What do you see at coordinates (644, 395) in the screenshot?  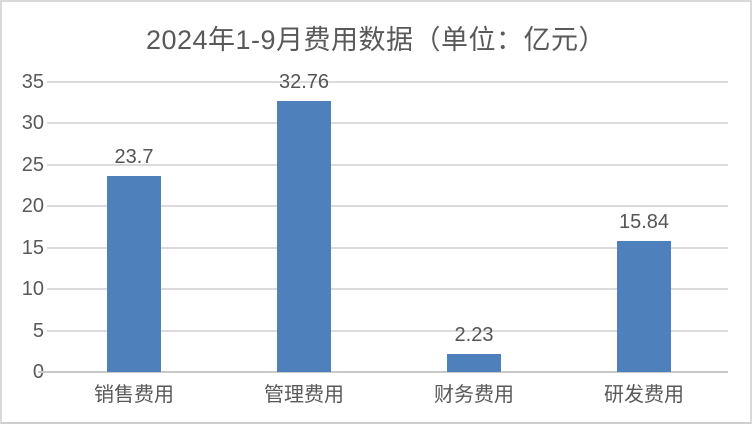 I see `x-axis-category-label: 研发费用` at bounding box center [644, 395].